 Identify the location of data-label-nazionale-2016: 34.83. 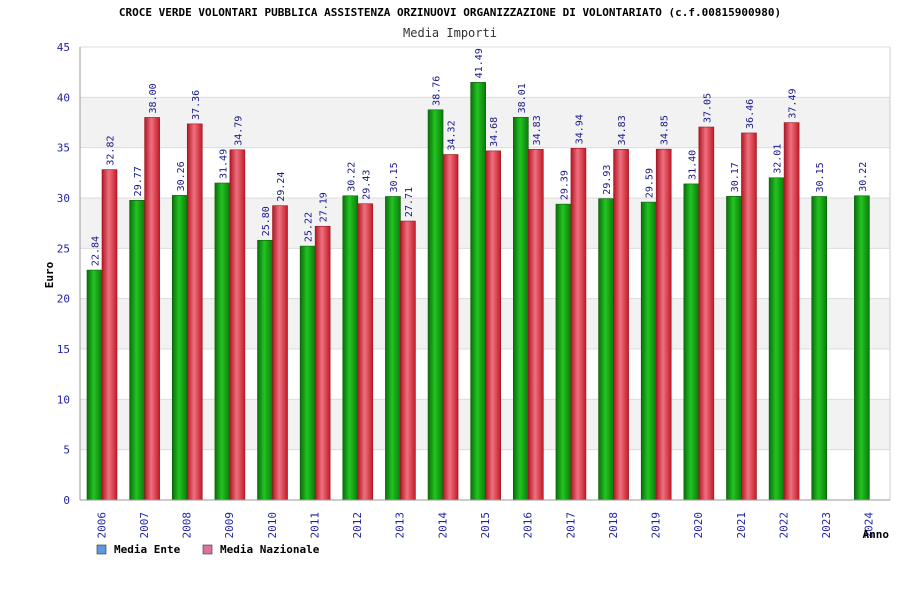
(537, 130).